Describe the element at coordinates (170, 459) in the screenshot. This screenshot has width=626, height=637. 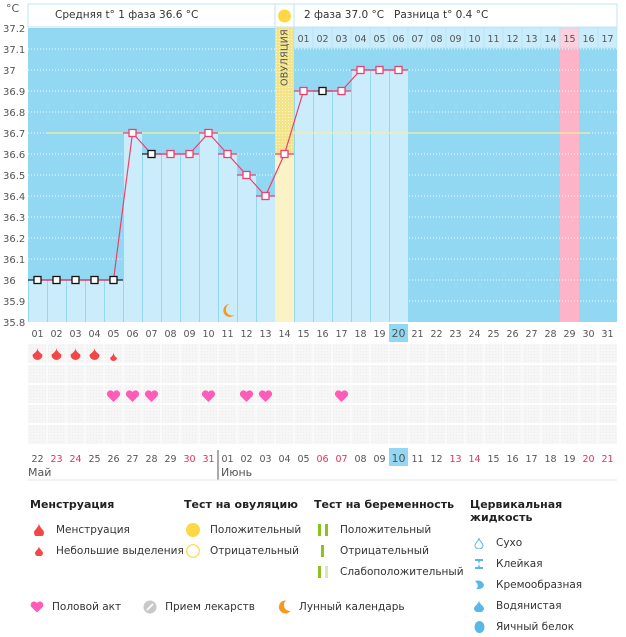
I see `calendar-date: 29` at that location.